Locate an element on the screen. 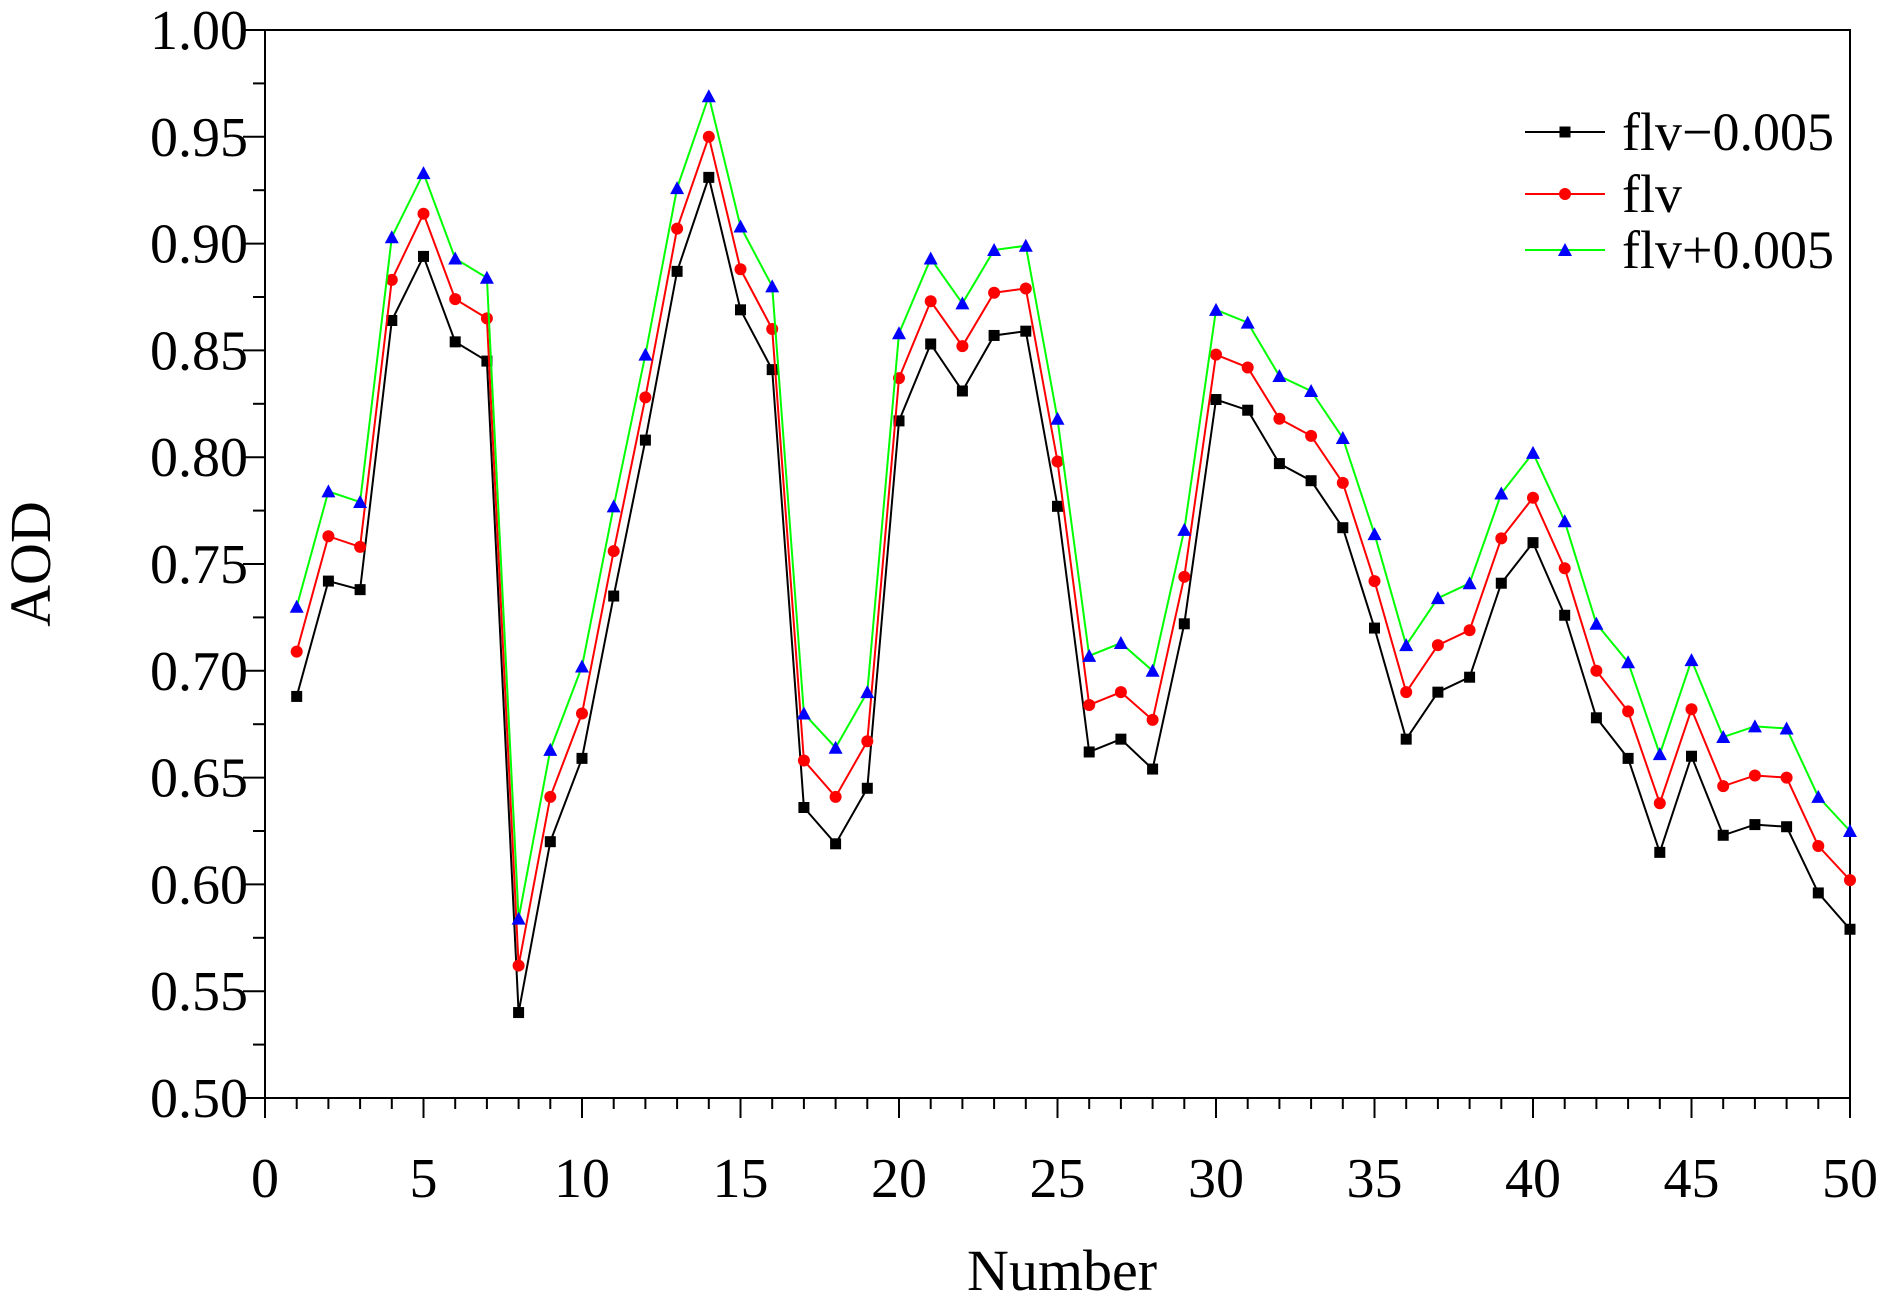 This screenshot has height=1309, width=1890. y-tick-label: 0.75 is located at coordinates (199, 565).